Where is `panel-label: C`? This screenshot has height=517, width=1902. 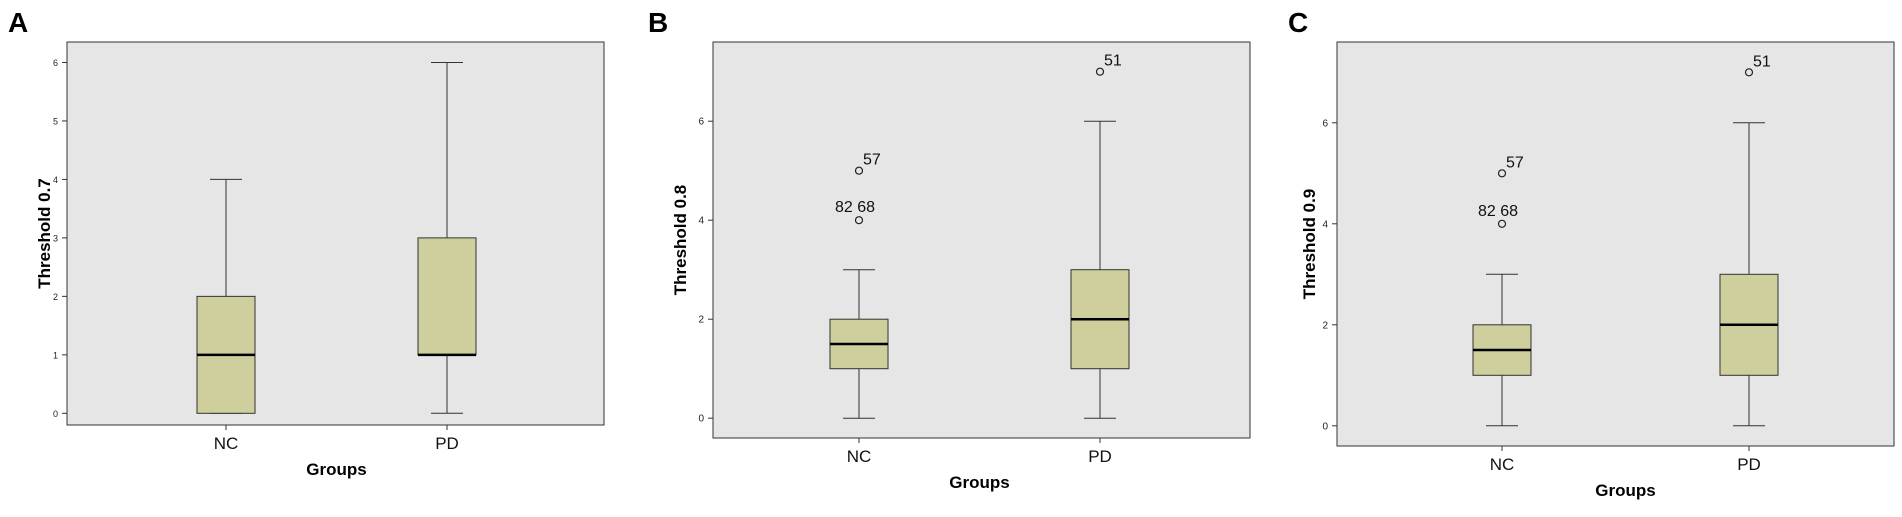
panel-label: C is located at coordinates (1298, 22).